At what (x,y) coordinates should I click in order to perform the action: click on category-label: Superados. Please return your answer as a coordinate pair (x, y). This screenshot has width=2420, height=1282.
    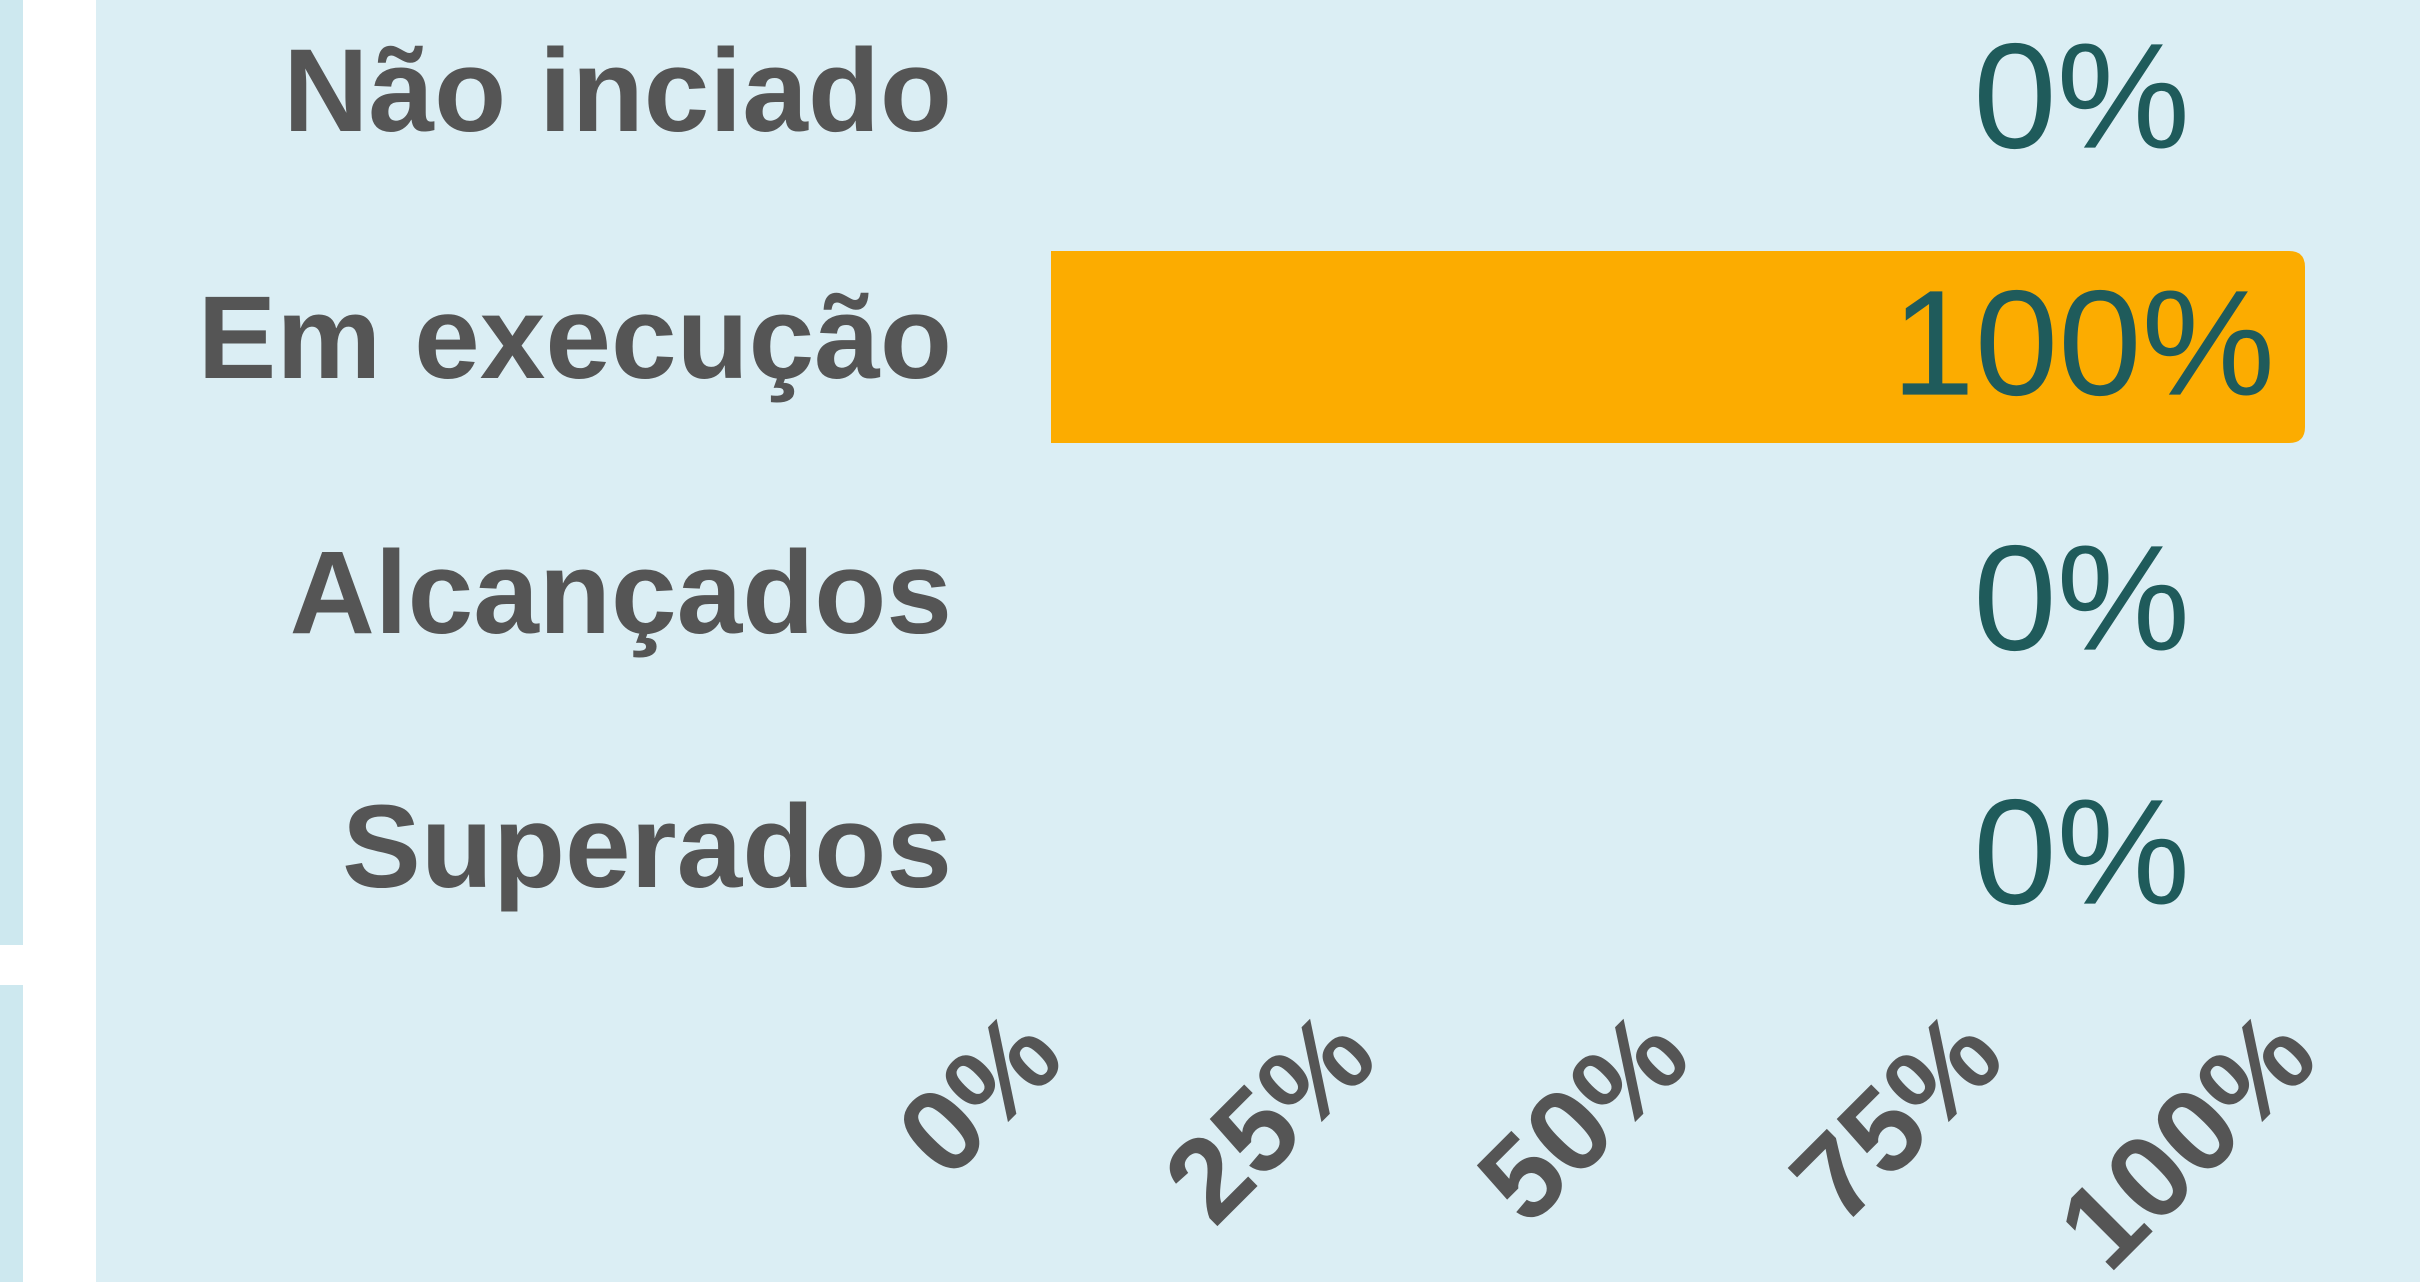
    Looking at the image, I should click on (647, 847).